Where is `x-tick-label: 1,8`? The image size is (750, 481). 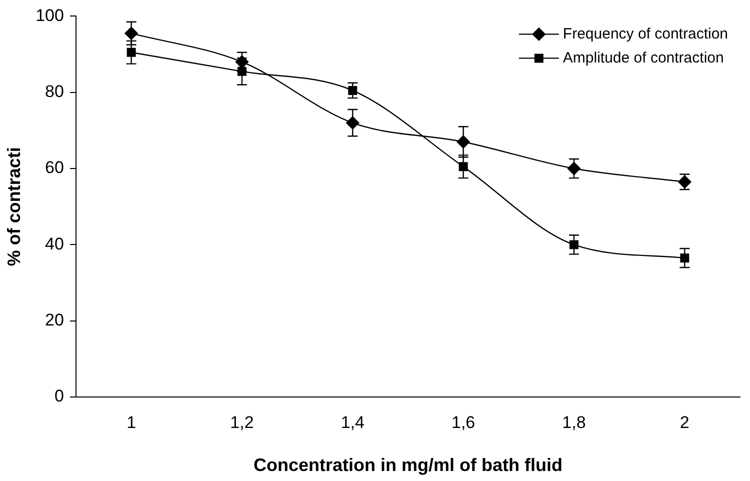 x-tick-label: 1,8 is located at coordinates (574, 422).